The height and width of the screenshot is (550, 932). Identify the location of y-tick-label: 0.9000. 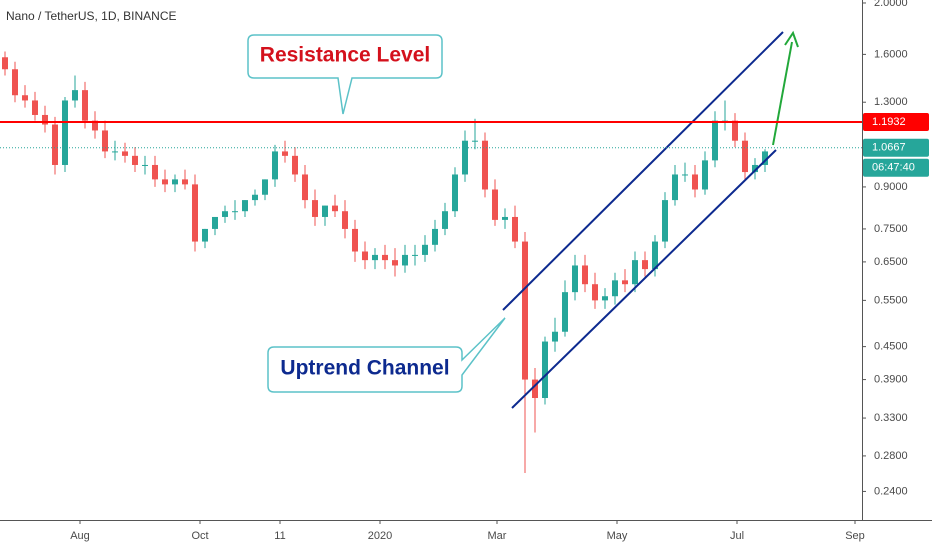
(891, 187).